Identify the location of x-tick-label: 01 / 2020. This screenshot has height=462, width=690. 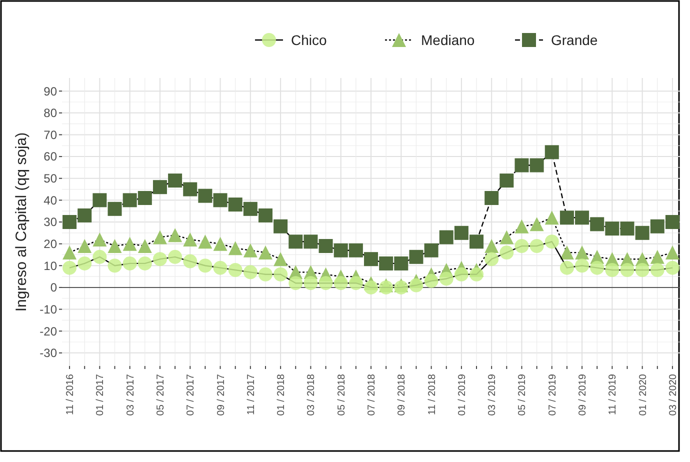
(643, 395).